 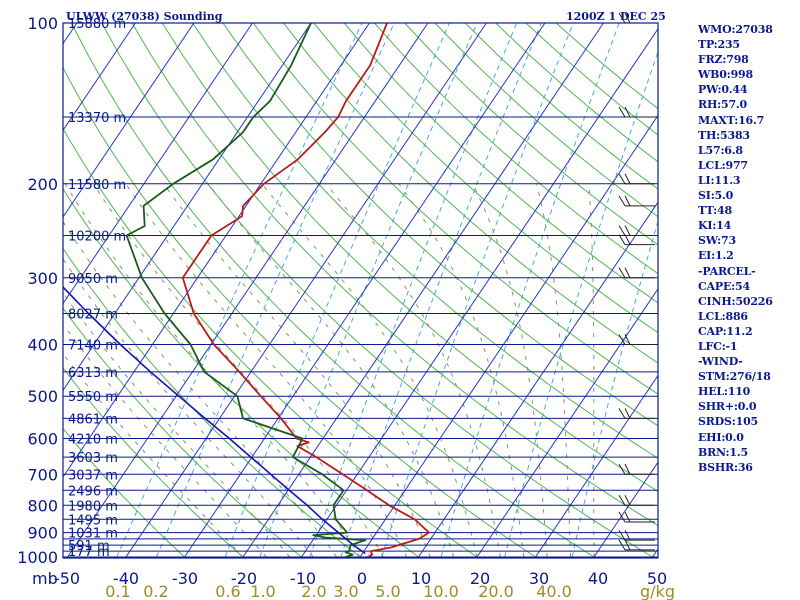 What do you see at coordinates (42, 184) in the screenshot?
I see `pressure-tick-label: 200` at bounding box center [42, 184].